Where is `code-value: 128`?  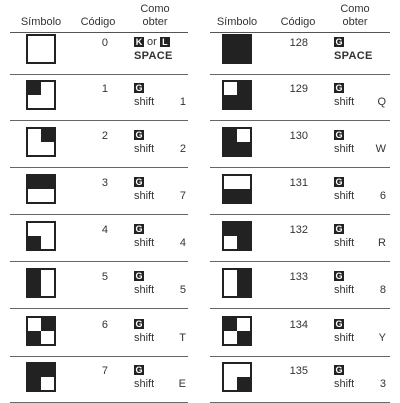
code-value: 128 is located at coordinates (298, 43).